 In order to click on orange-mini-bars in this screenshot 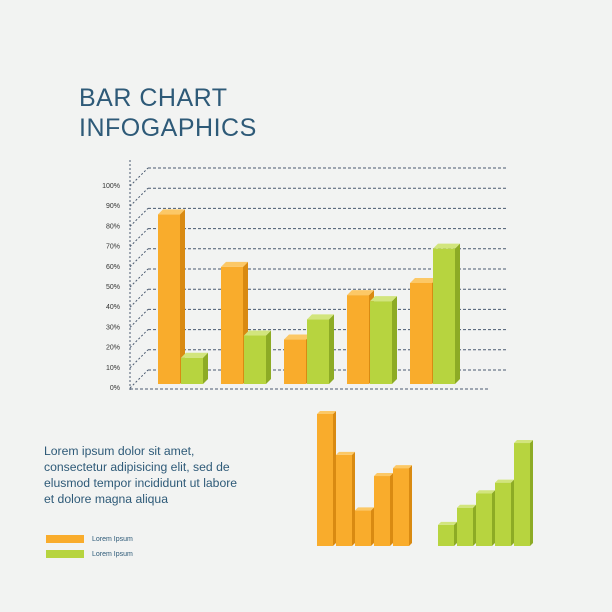, I will do `click(364, 478)`.